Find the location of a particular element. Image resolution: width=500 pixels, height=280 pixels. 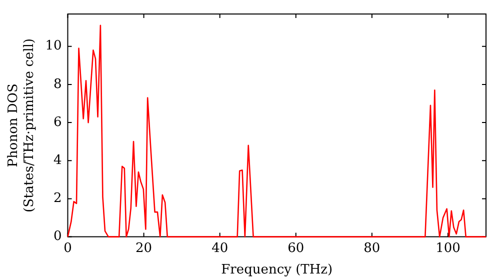

y-axis-title: Phonon DOS (States/THz·primitive cell) is located at coordinates (21, 125).